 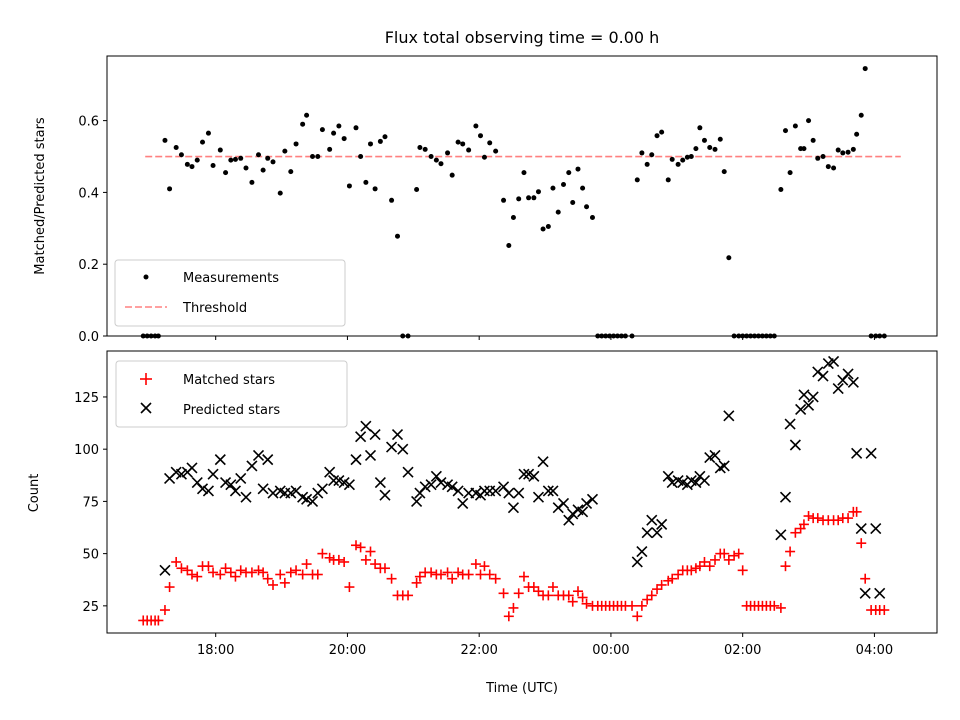 I want to click on y-tick-label: 25, so click(x=90, y=607).